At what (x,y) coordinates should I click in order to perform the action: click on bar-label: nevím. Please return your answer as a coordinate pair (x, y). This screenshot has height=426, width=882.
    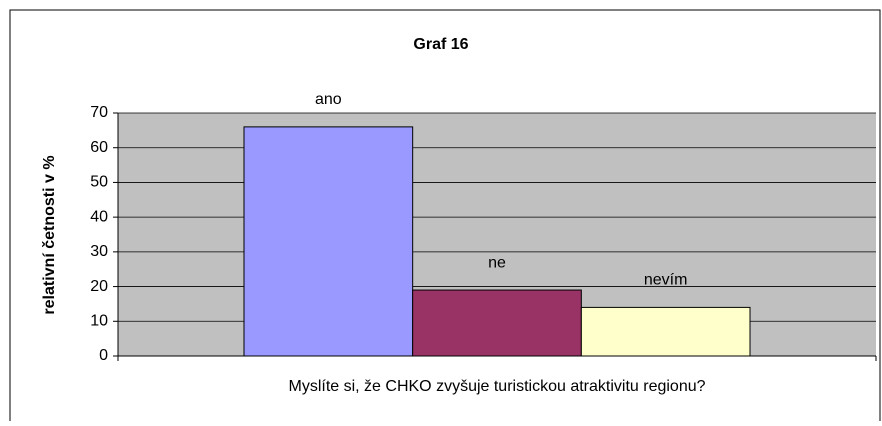
    Looking at the image, I should click on (666, 280).